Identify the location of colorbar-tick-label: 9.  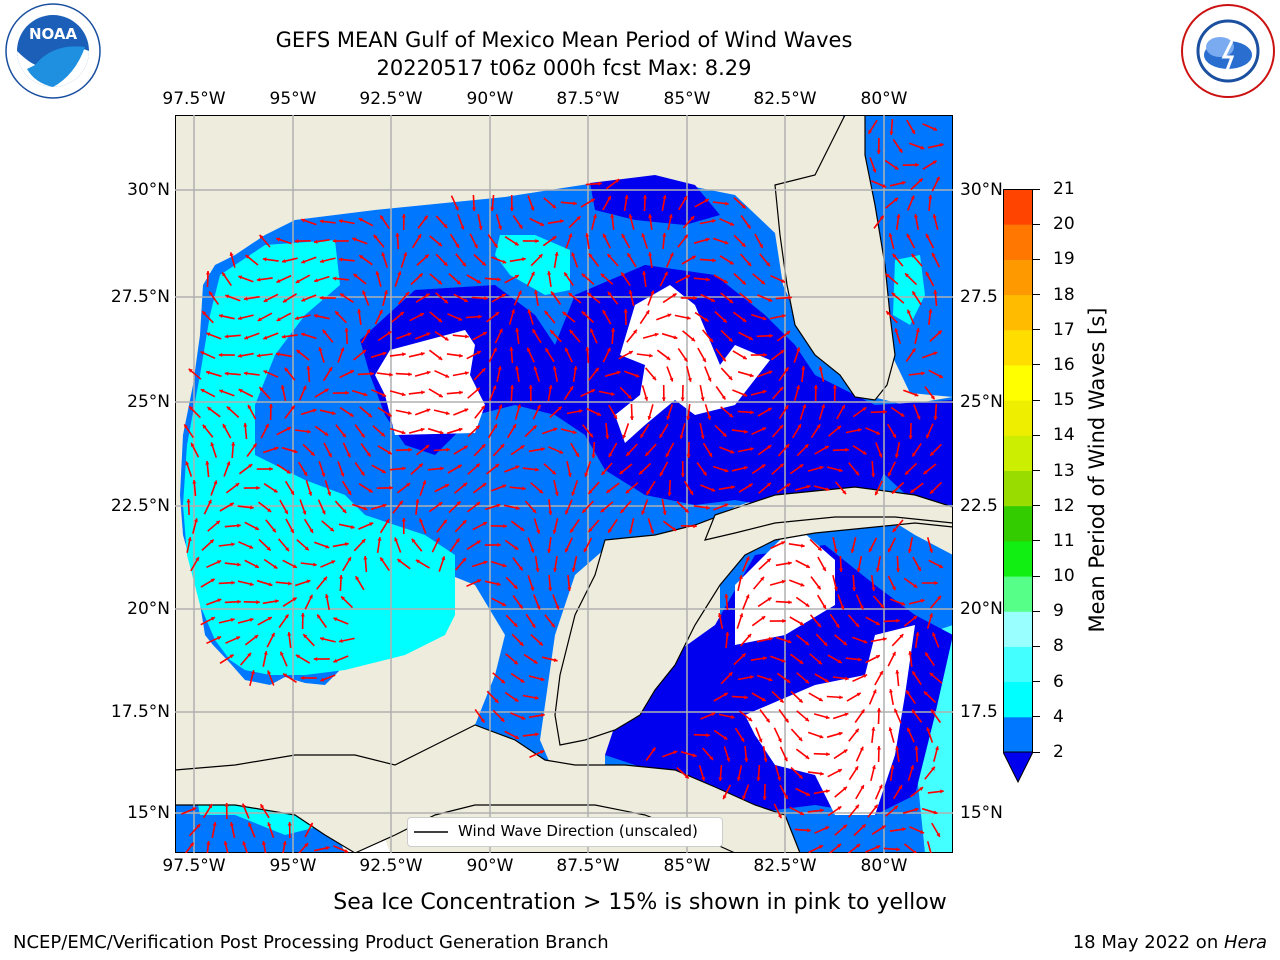
(1058, 611).